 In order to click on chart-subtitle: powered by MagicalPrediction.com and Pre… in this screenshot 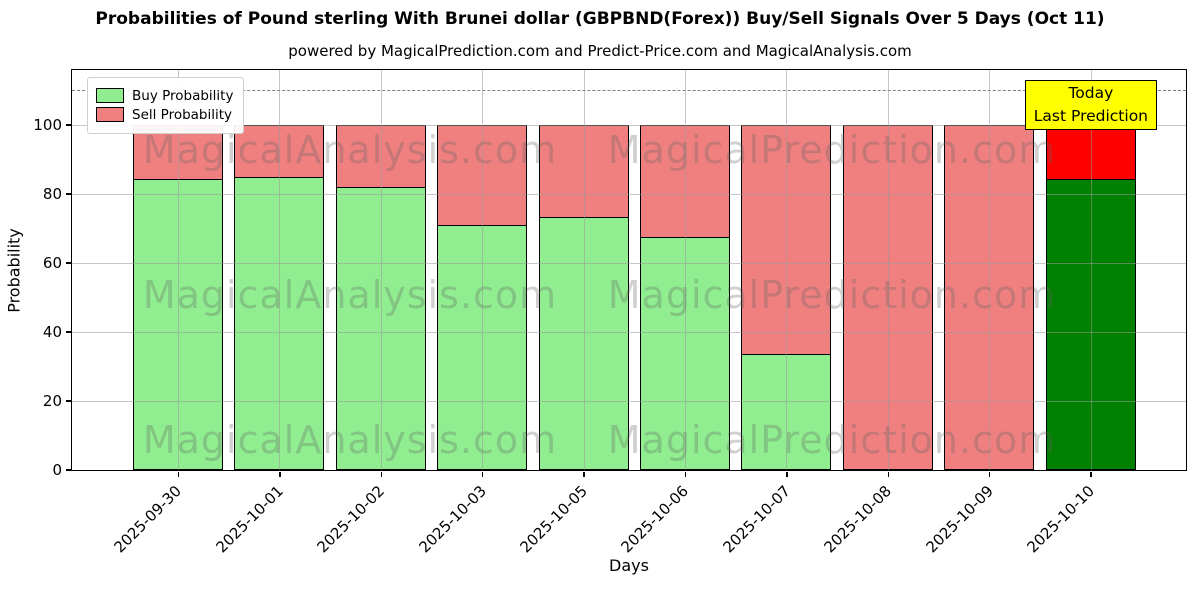, I will do `click(600, 51)`.